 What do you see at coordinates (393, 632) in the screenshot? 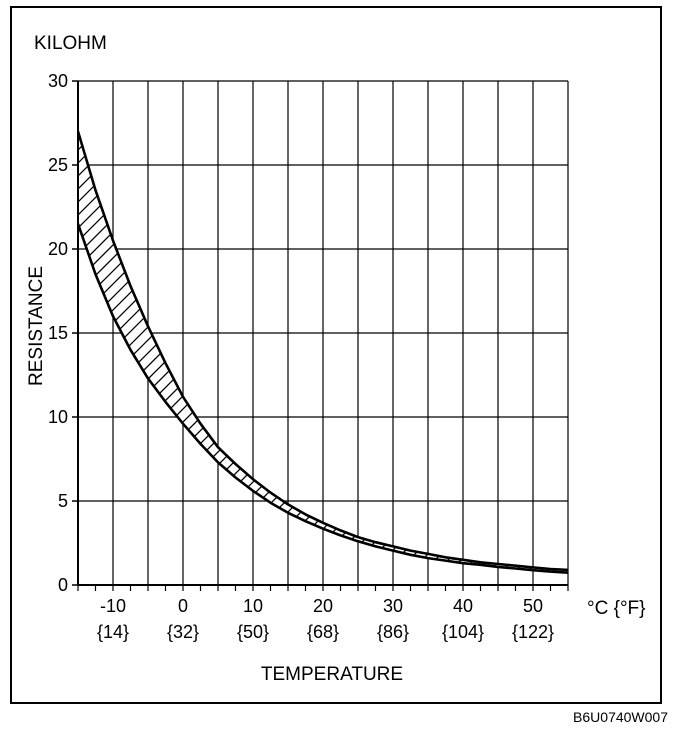
I see `x-tick-label-f: {86}` at bounding box center [393, 632].